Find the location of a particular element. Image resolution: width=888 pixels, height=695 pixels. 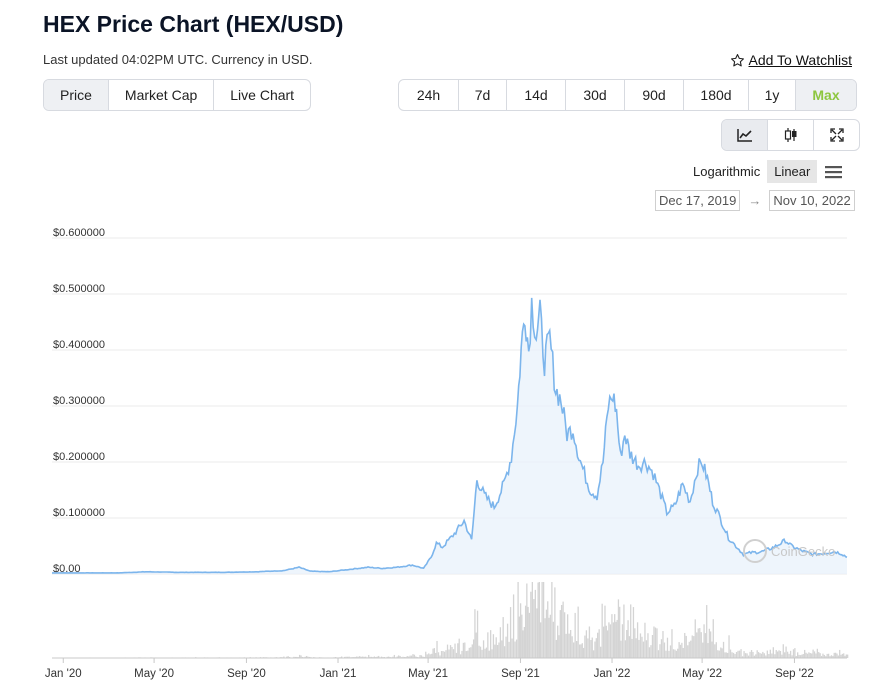

x-tick-label: Sep '20 is located at coordinates (246, 674).